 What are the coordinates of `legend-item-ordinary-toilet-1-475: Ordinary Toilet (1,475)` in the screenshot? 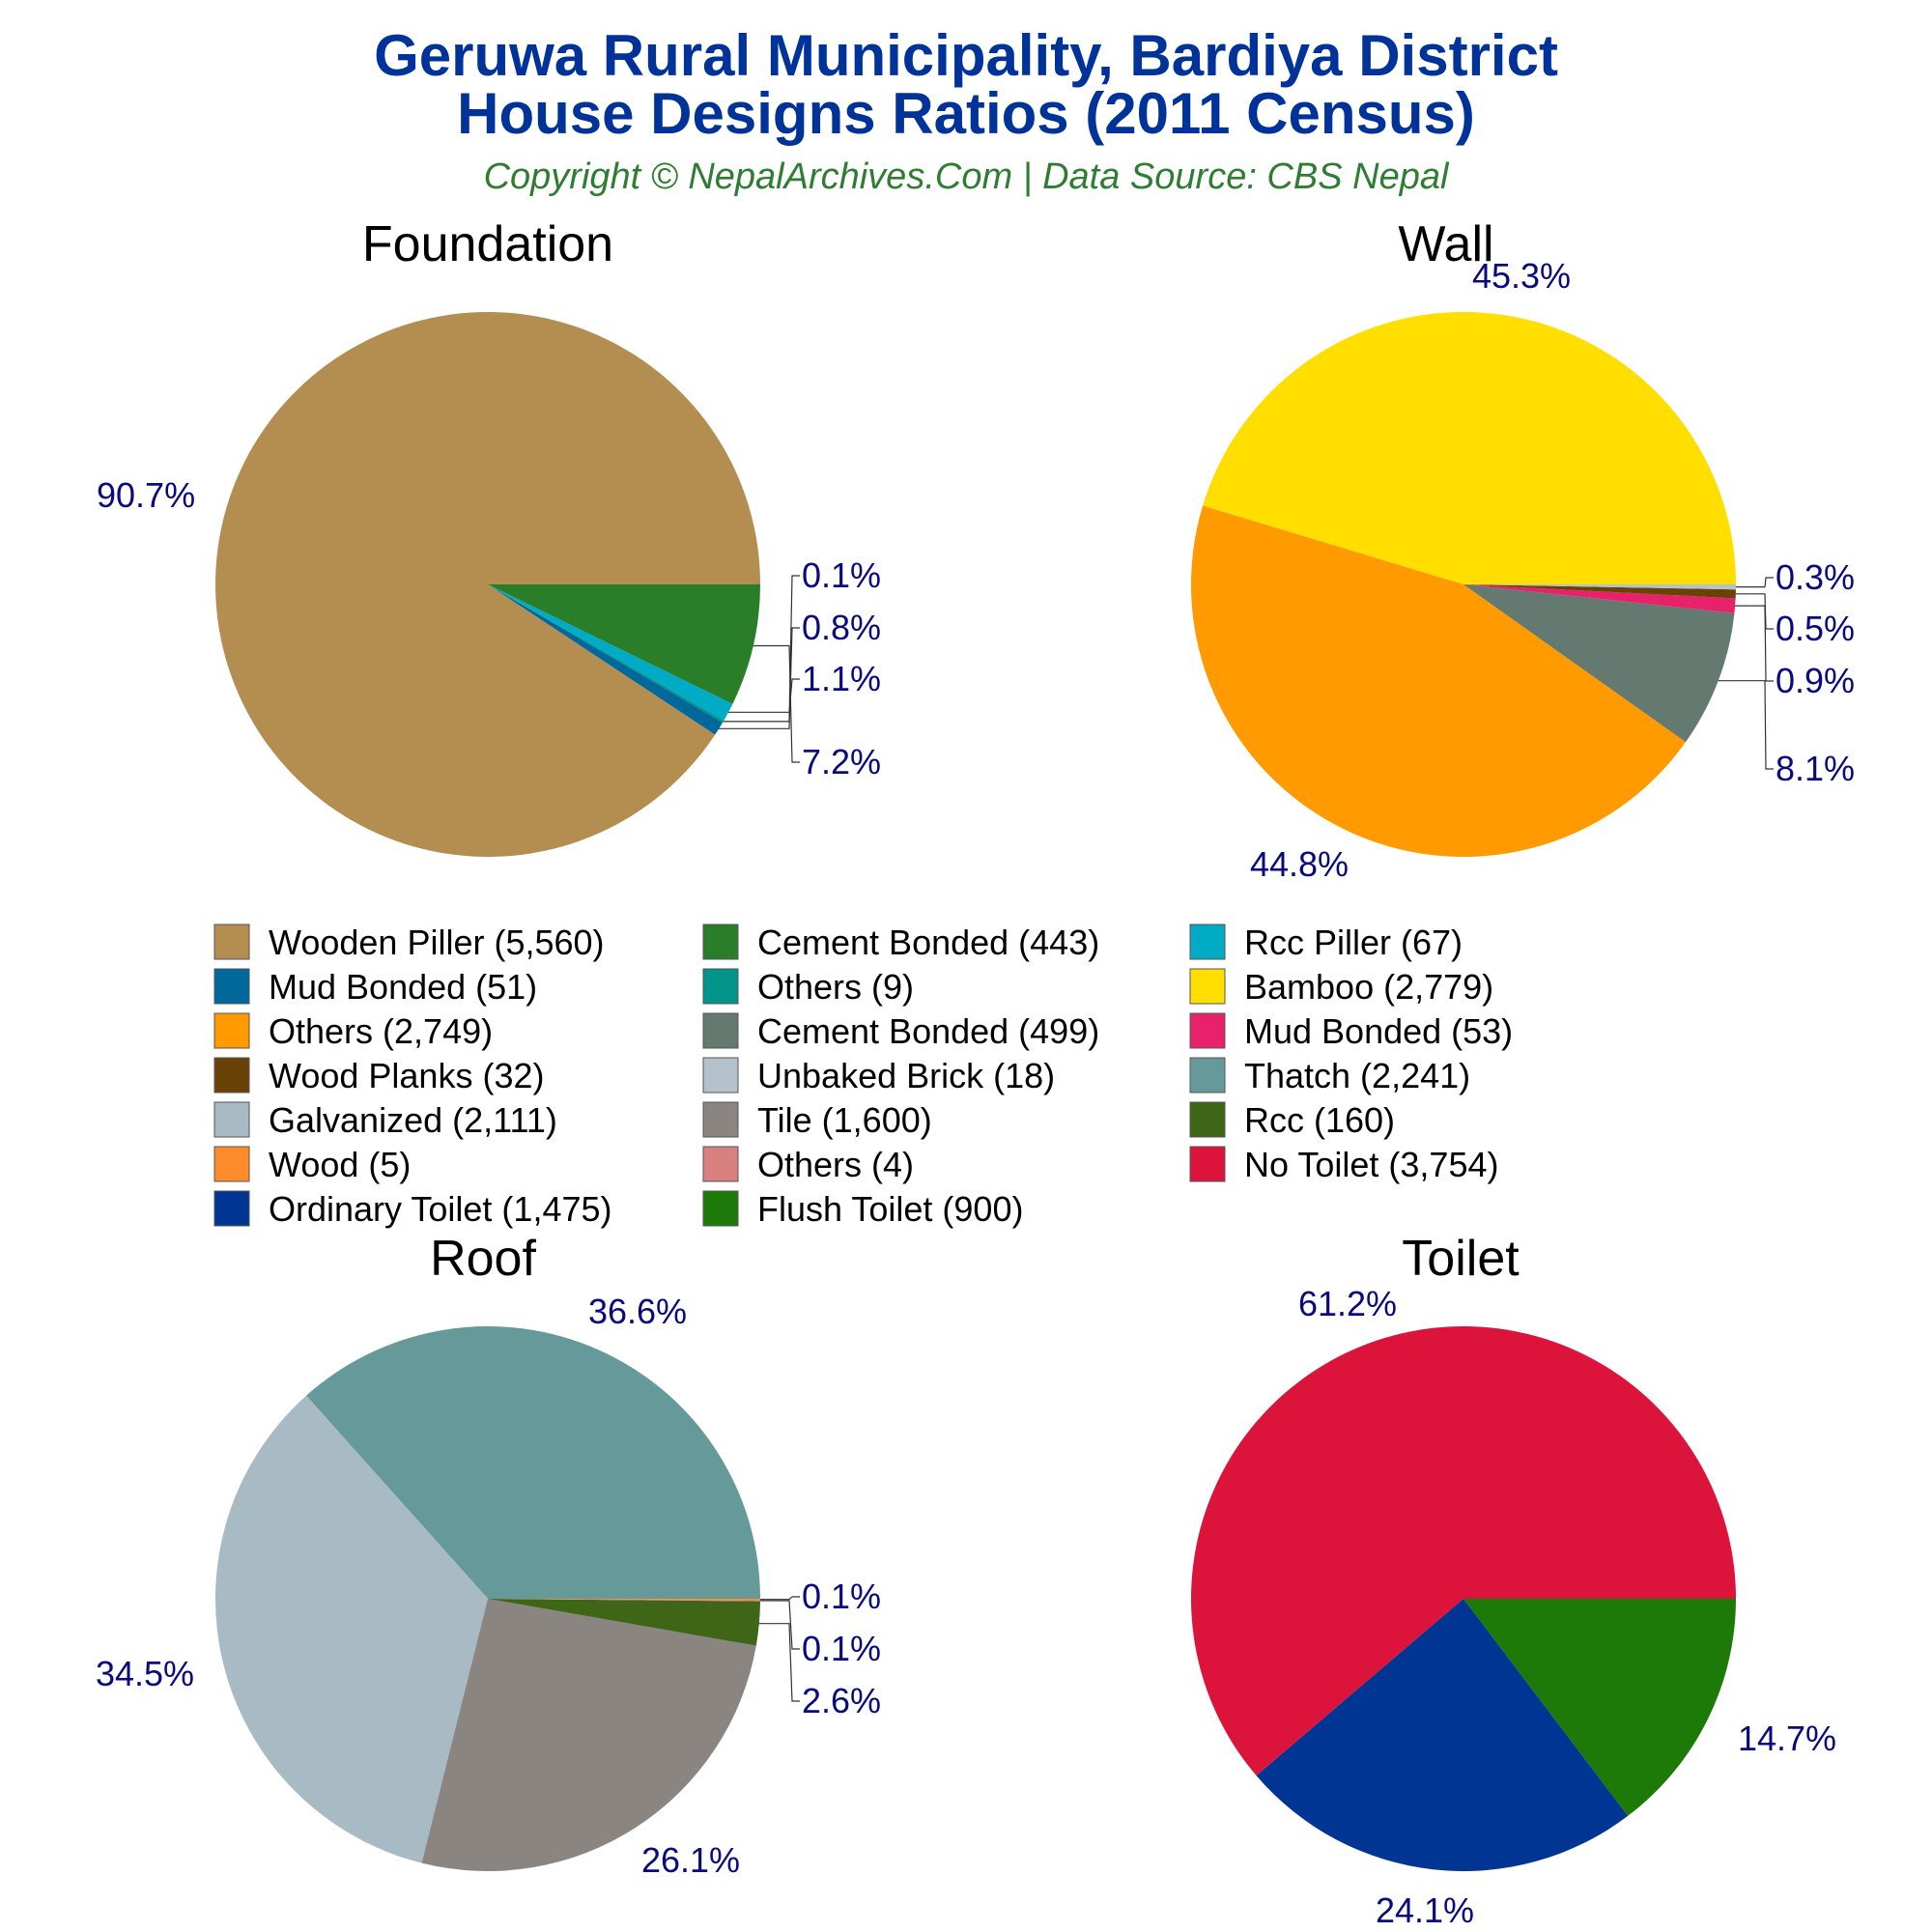 It's located at (412, 1209).